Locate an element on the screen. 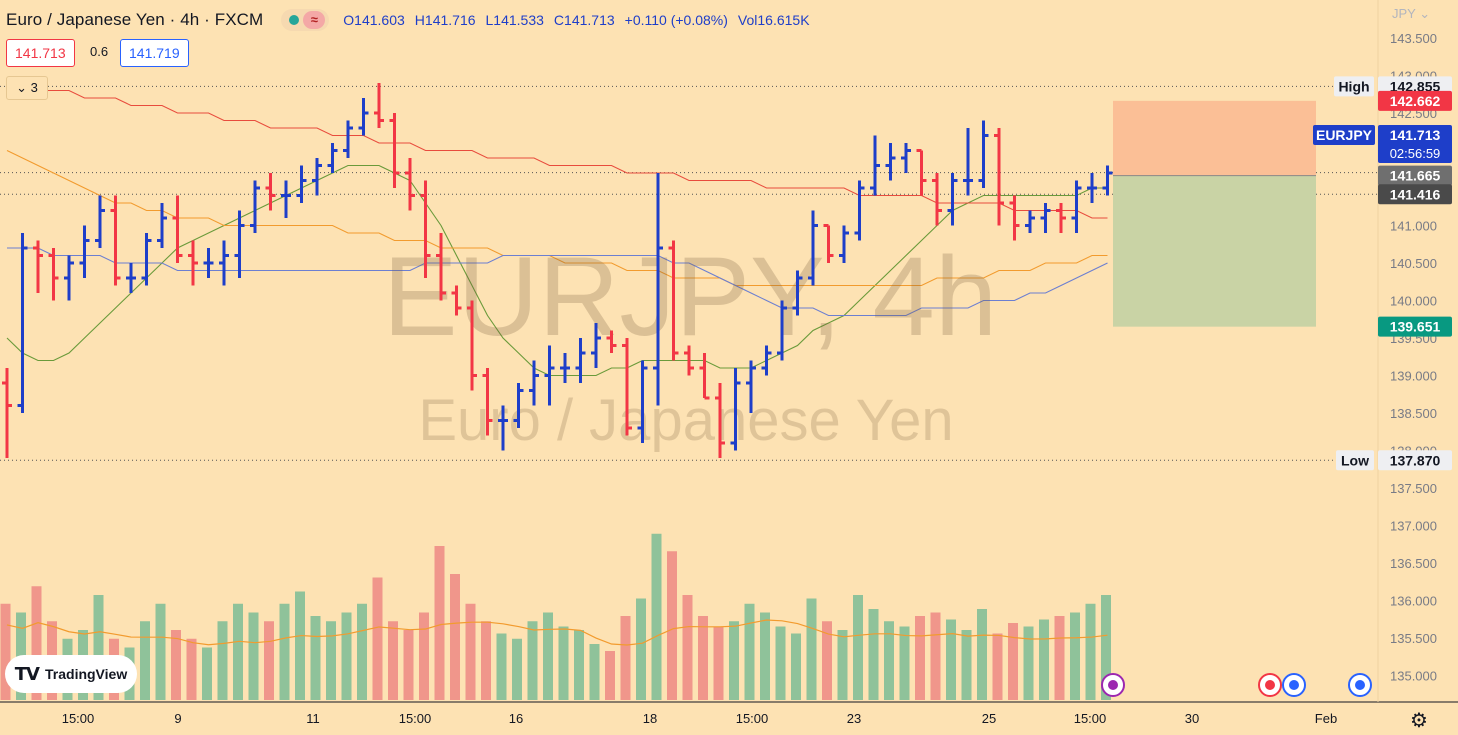 Image resolution: width=1458 pixels, height=735 pixels. moving-average-line is located at coordinates (557, 218).